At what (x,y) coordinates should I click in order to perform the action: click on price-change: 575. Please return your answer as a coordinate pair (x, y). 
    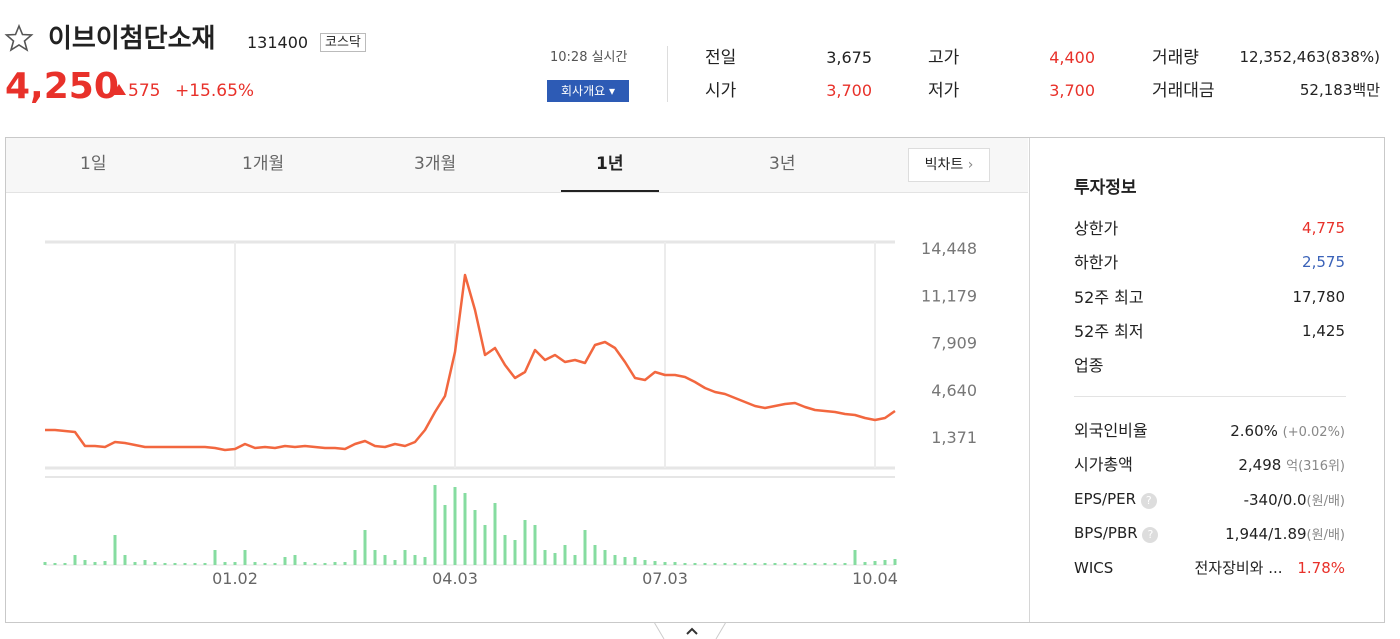
    Looking at the image, I should click on (144, 91).